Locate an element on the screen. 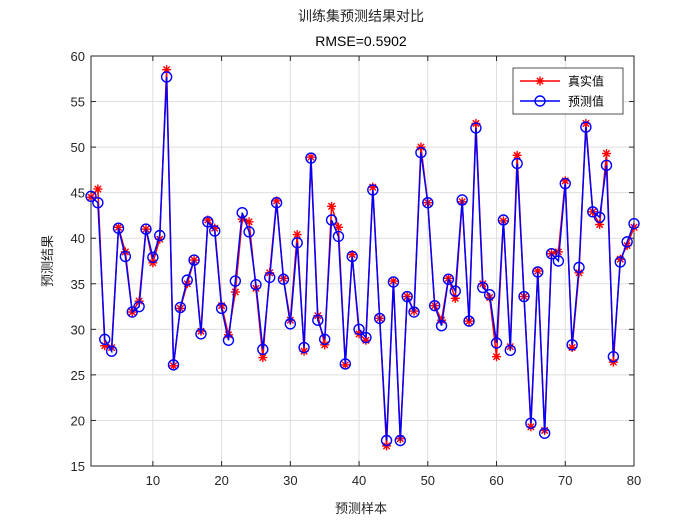 This screenshot has height=525, width=700. chart-title: 训练集预测结果对比 is located at coordinates (361, 16).